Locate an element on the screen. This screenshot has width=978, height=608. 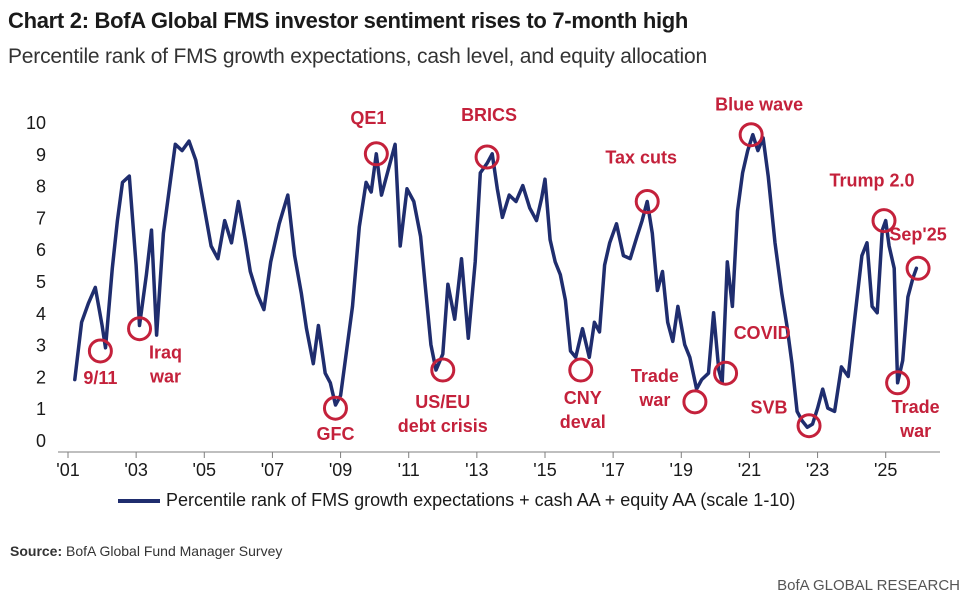
x-tick-label: '17 is located at coordinates (612, 470).